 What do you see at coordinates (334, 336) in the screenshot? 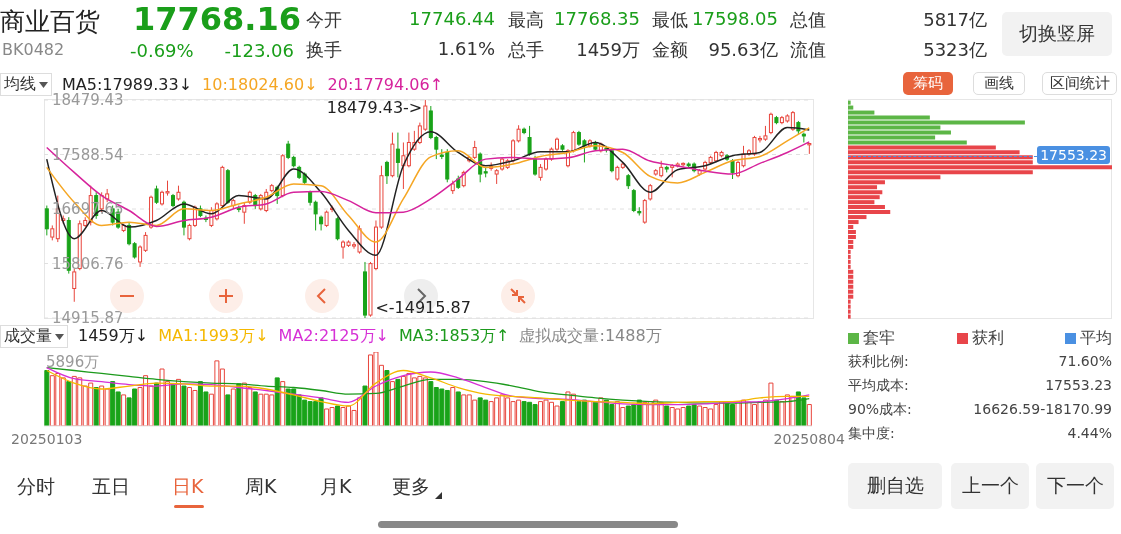
I see `text: MA2:2125万↓` at bounding box center [334, 336].